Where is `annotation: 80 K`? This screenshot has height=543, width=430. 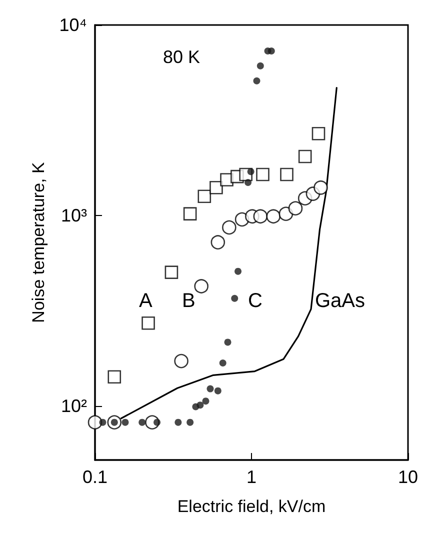
annotation: 80 K is located at coordinates (181, 57).